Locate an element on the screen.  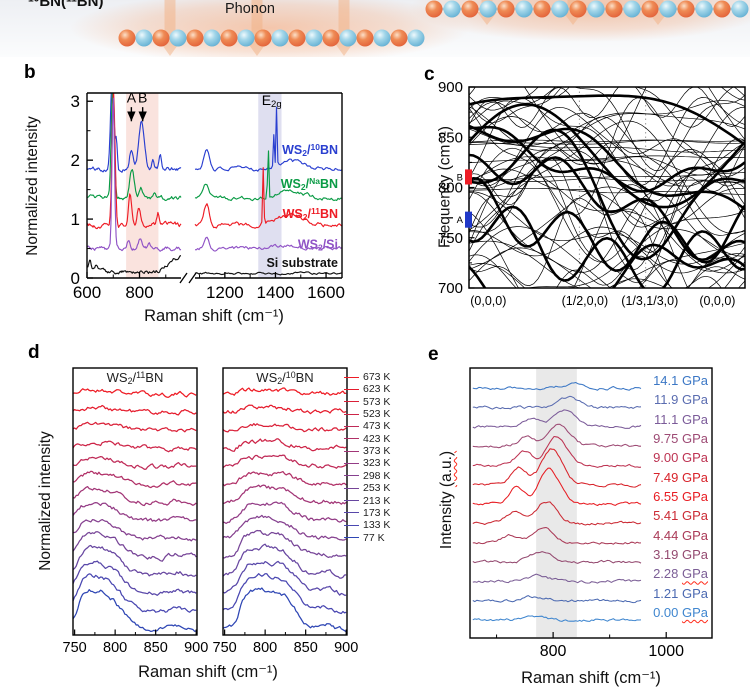
label-part: BN is located at coordinates (328, 149).